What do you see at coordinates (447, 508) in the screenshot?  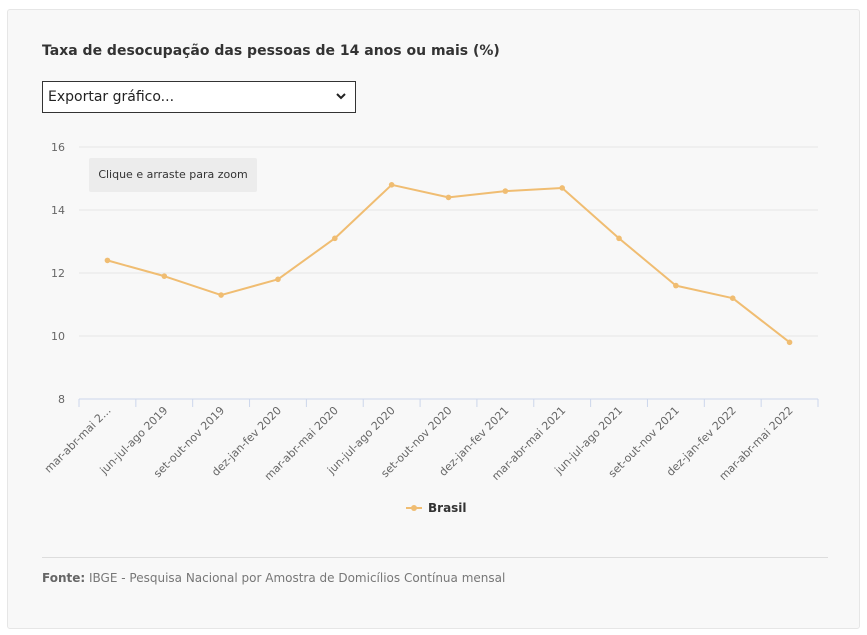 I see `legend-label: Brasil` at bounding box center [447, 508].